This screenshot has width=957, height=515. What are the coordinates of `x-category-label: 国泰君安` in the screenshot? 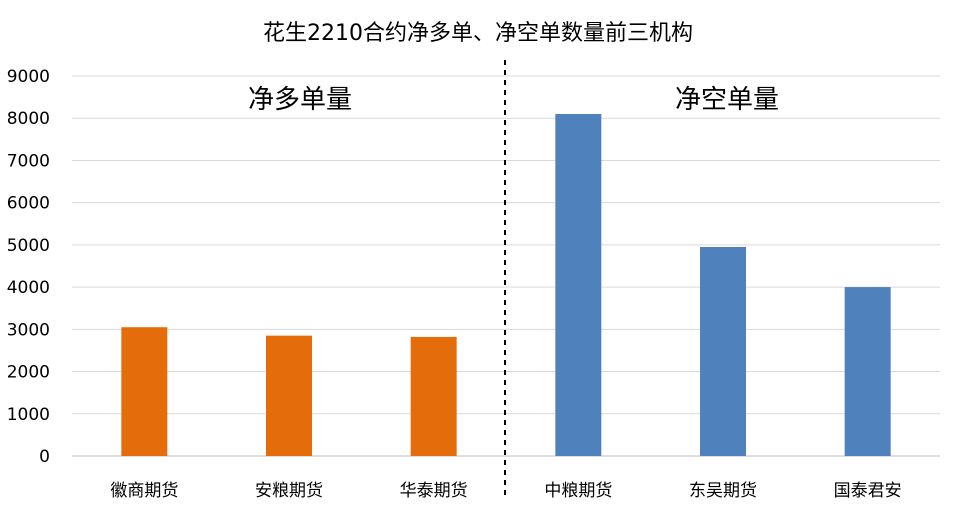 It's located at (868, 491).